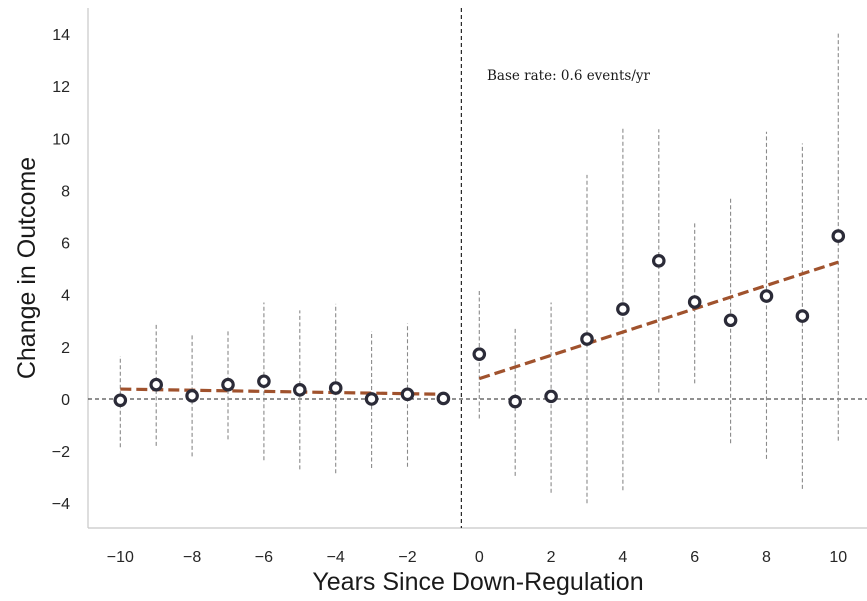 The width and height of the screenshot is (867, 601). What do you see at coordinates (282, 391) in the screenshot?
I see `pre-period-trend-line` at bounding box center [282, 391].